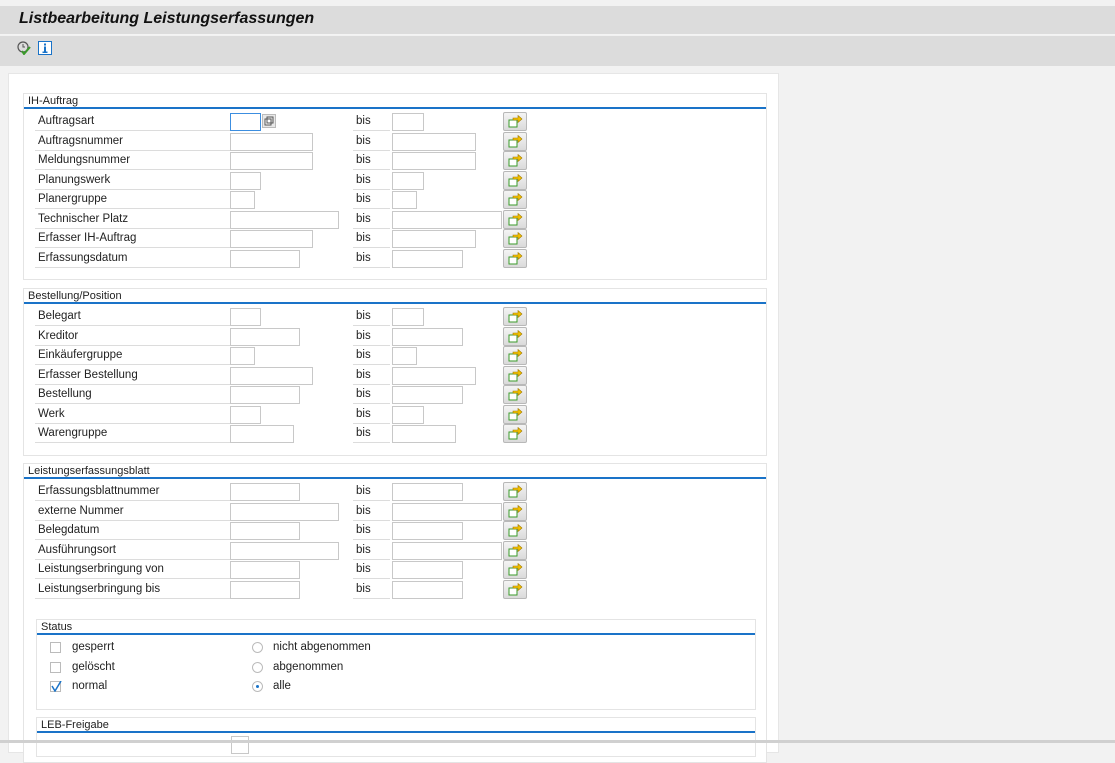 The image size is (1115, 763). I want to click on werk-to-input, so click(408, 414).